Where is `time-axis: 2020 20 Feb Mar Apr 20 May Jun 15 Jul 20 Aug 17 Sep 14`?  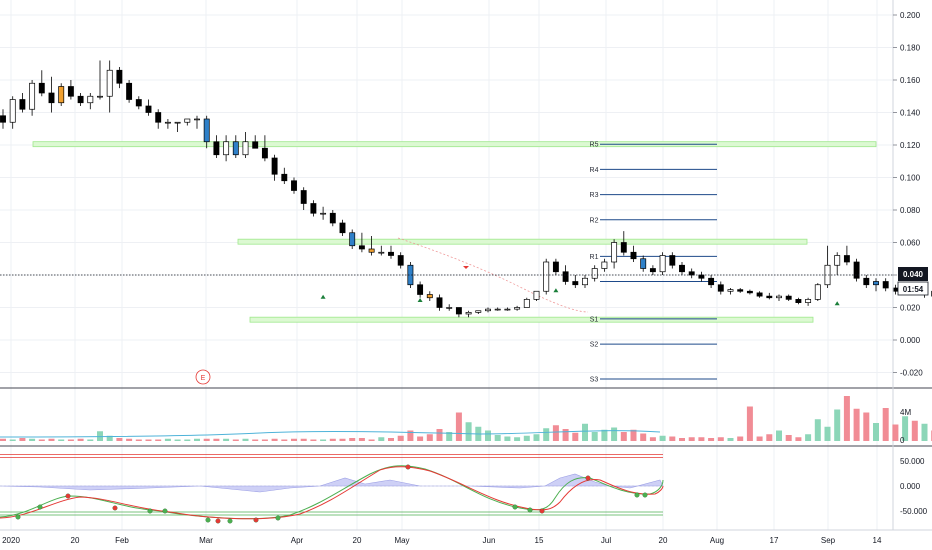 time-axis: 2020 20 Feb Mar Apr 20 May Jun 15 Jul 20 Aug 17 Sep 14 is located at coordinates (442, 540).